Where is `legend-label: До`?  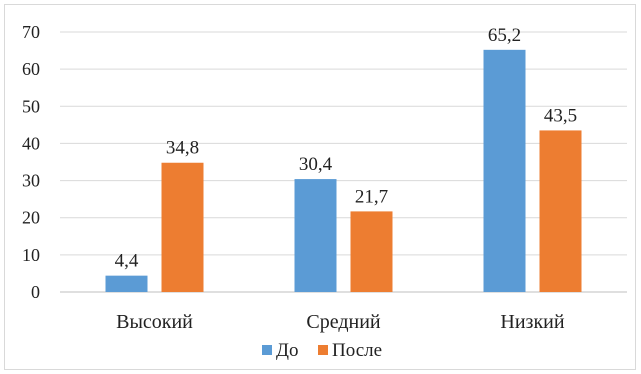
legend-label: До is located at coordinates (287, 350).